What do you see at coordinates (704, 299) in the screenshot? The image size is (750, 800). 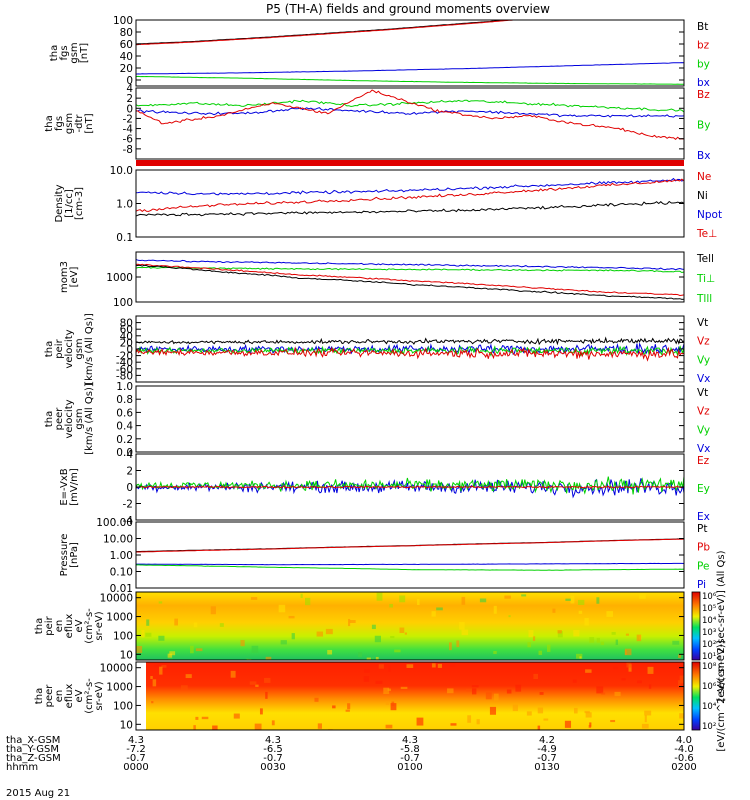 I see `legend-entry-Tlll: Tlll` at bounding box center [704, 299].